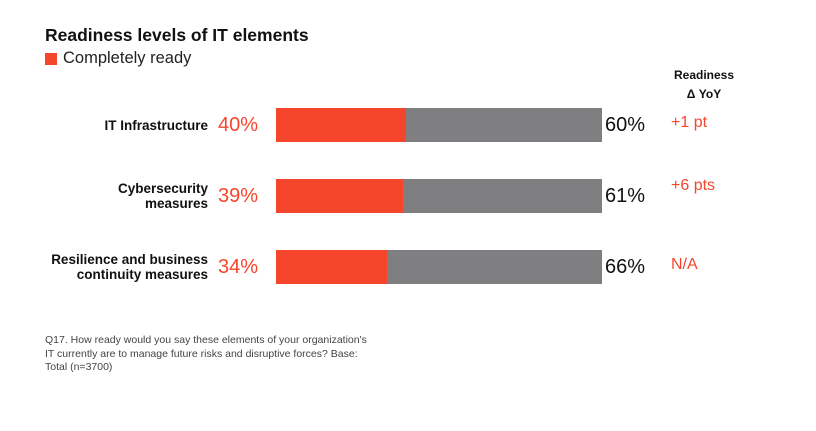 The image size is (816, 431). What do you see at coordinates (684, 264) in the screenshot?
I see `yoy-change-label: N/A` at bounding box center [684, 264].